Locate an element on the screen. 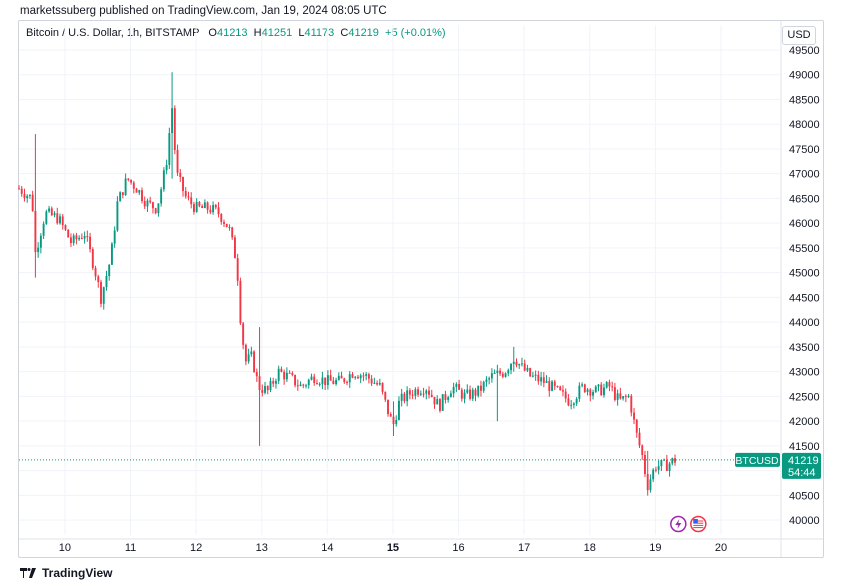 The width and height of the screenshot is (847, 586). low-value: 41173 is located at coordinates (319, 33).